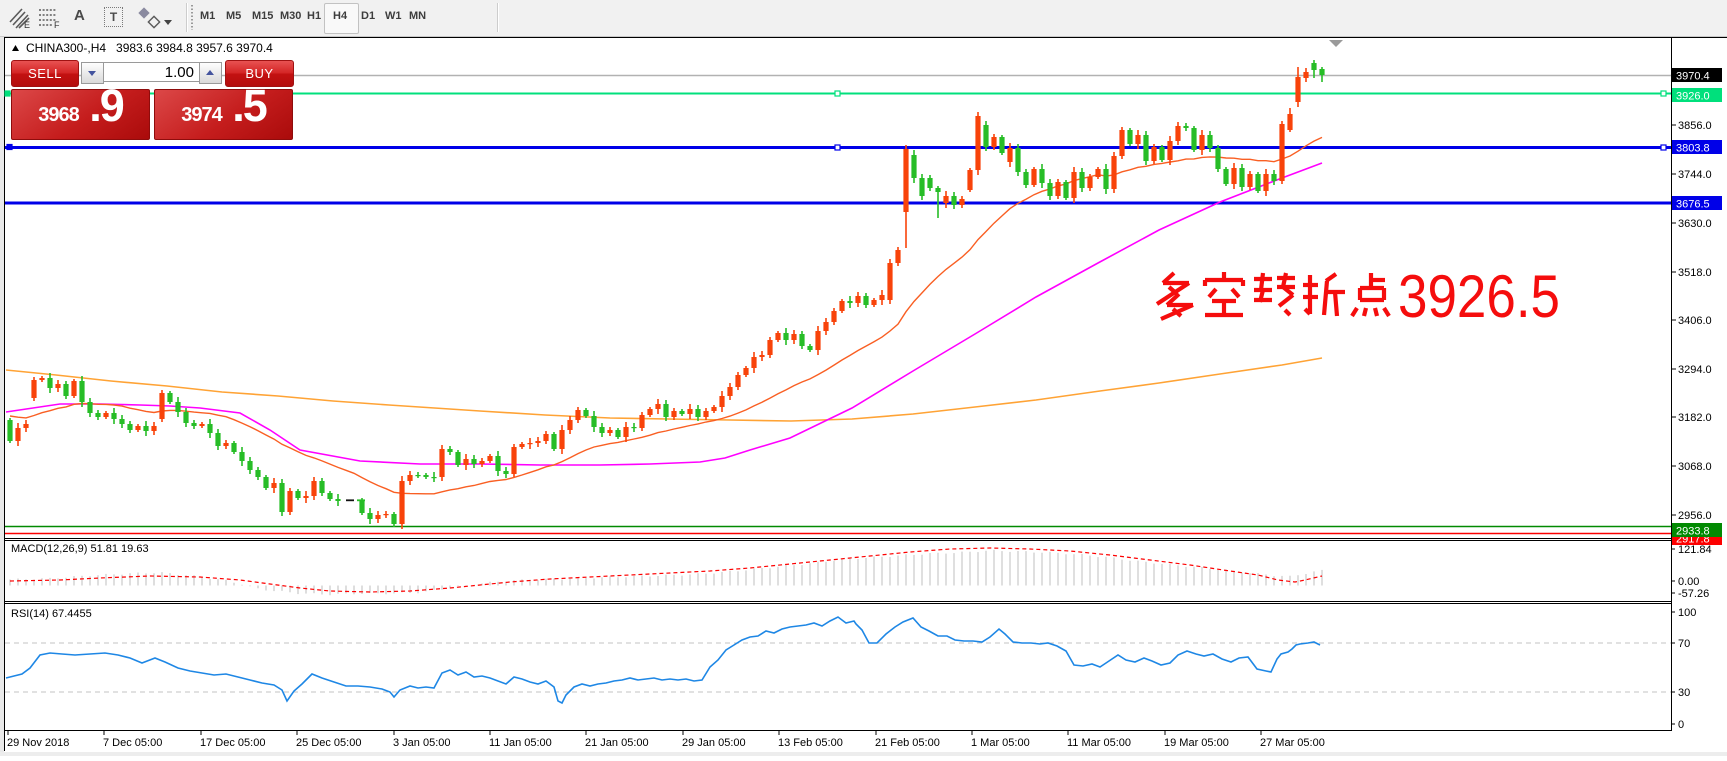  Describe the element at coordinates (1695, 126) in the screenshot. I see `svg-text: 3856.0` at that location.